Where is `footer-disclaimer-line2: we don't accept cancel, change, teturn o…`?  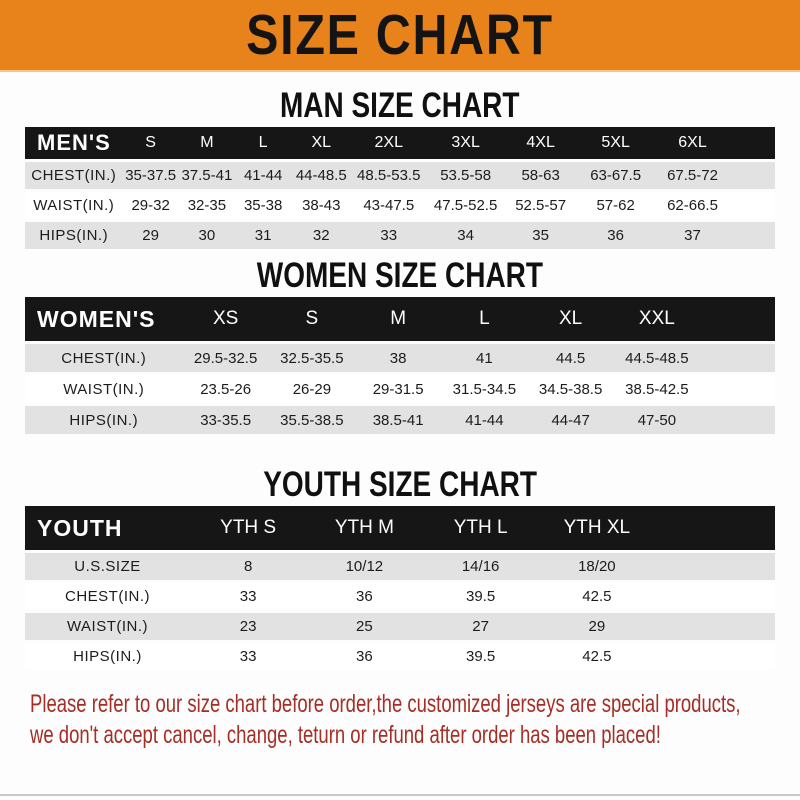 footer-disclaimer-line2: we don't accept cancel, change, teturn o… is located at coordinates (345, 735).